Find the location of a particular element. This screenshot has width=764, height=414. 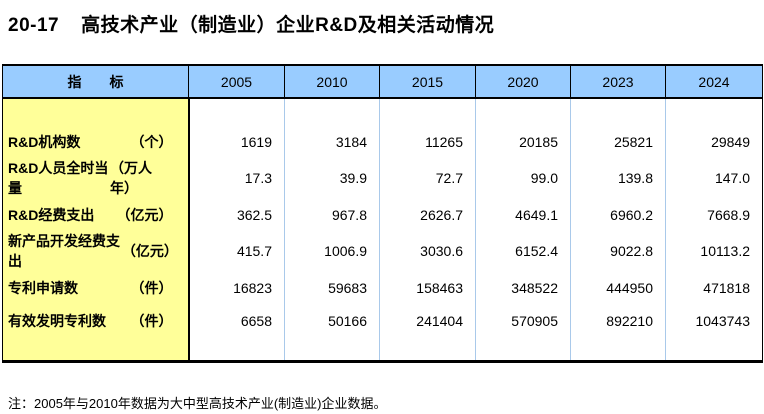

value-cell: 3184 is located at coordinates (332, 141).